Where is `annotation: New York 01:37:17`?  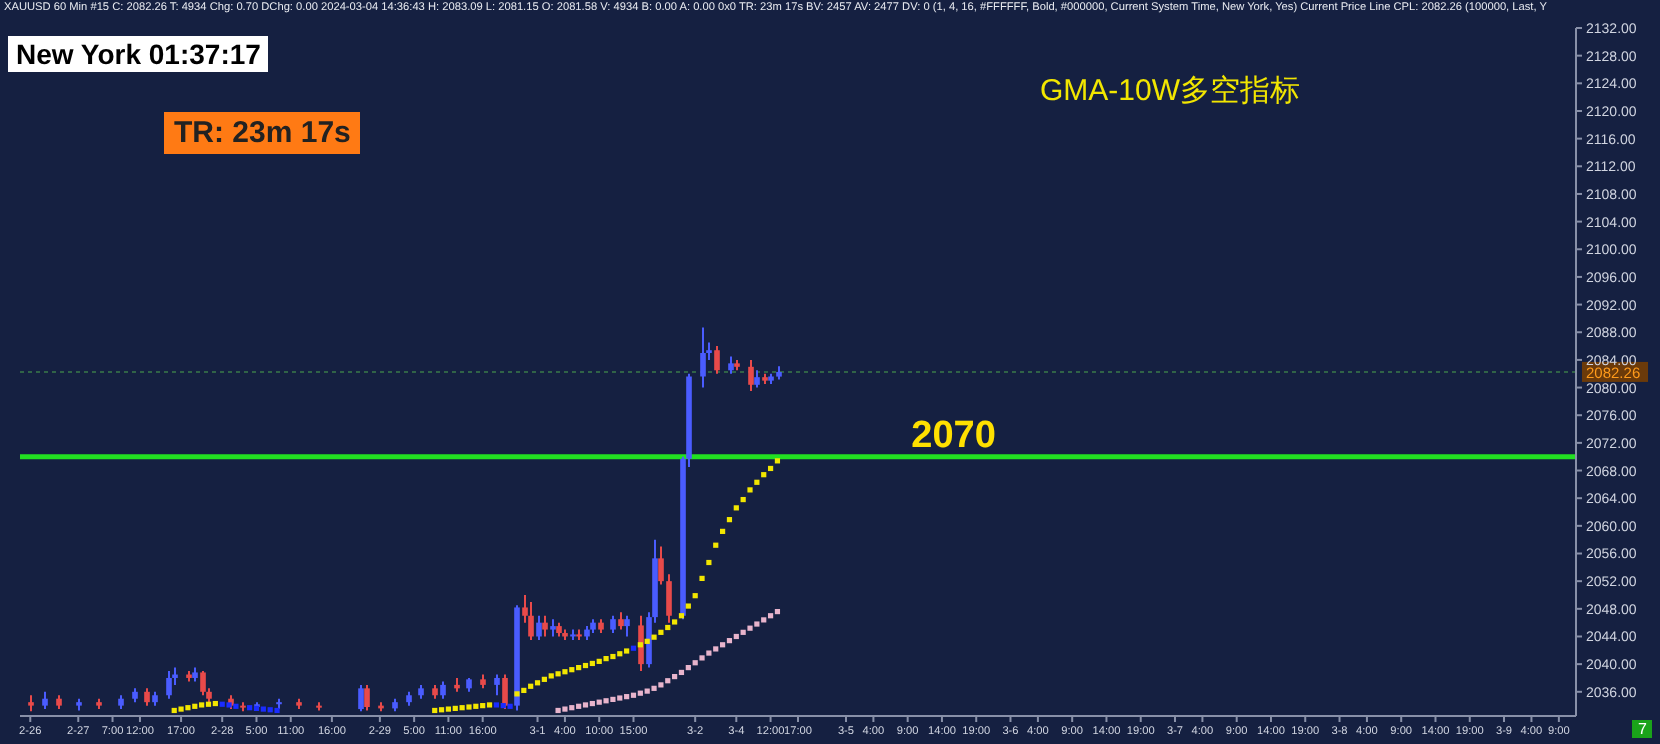 annotation: New York 01:37:17 is located at coordinates (138, 54).